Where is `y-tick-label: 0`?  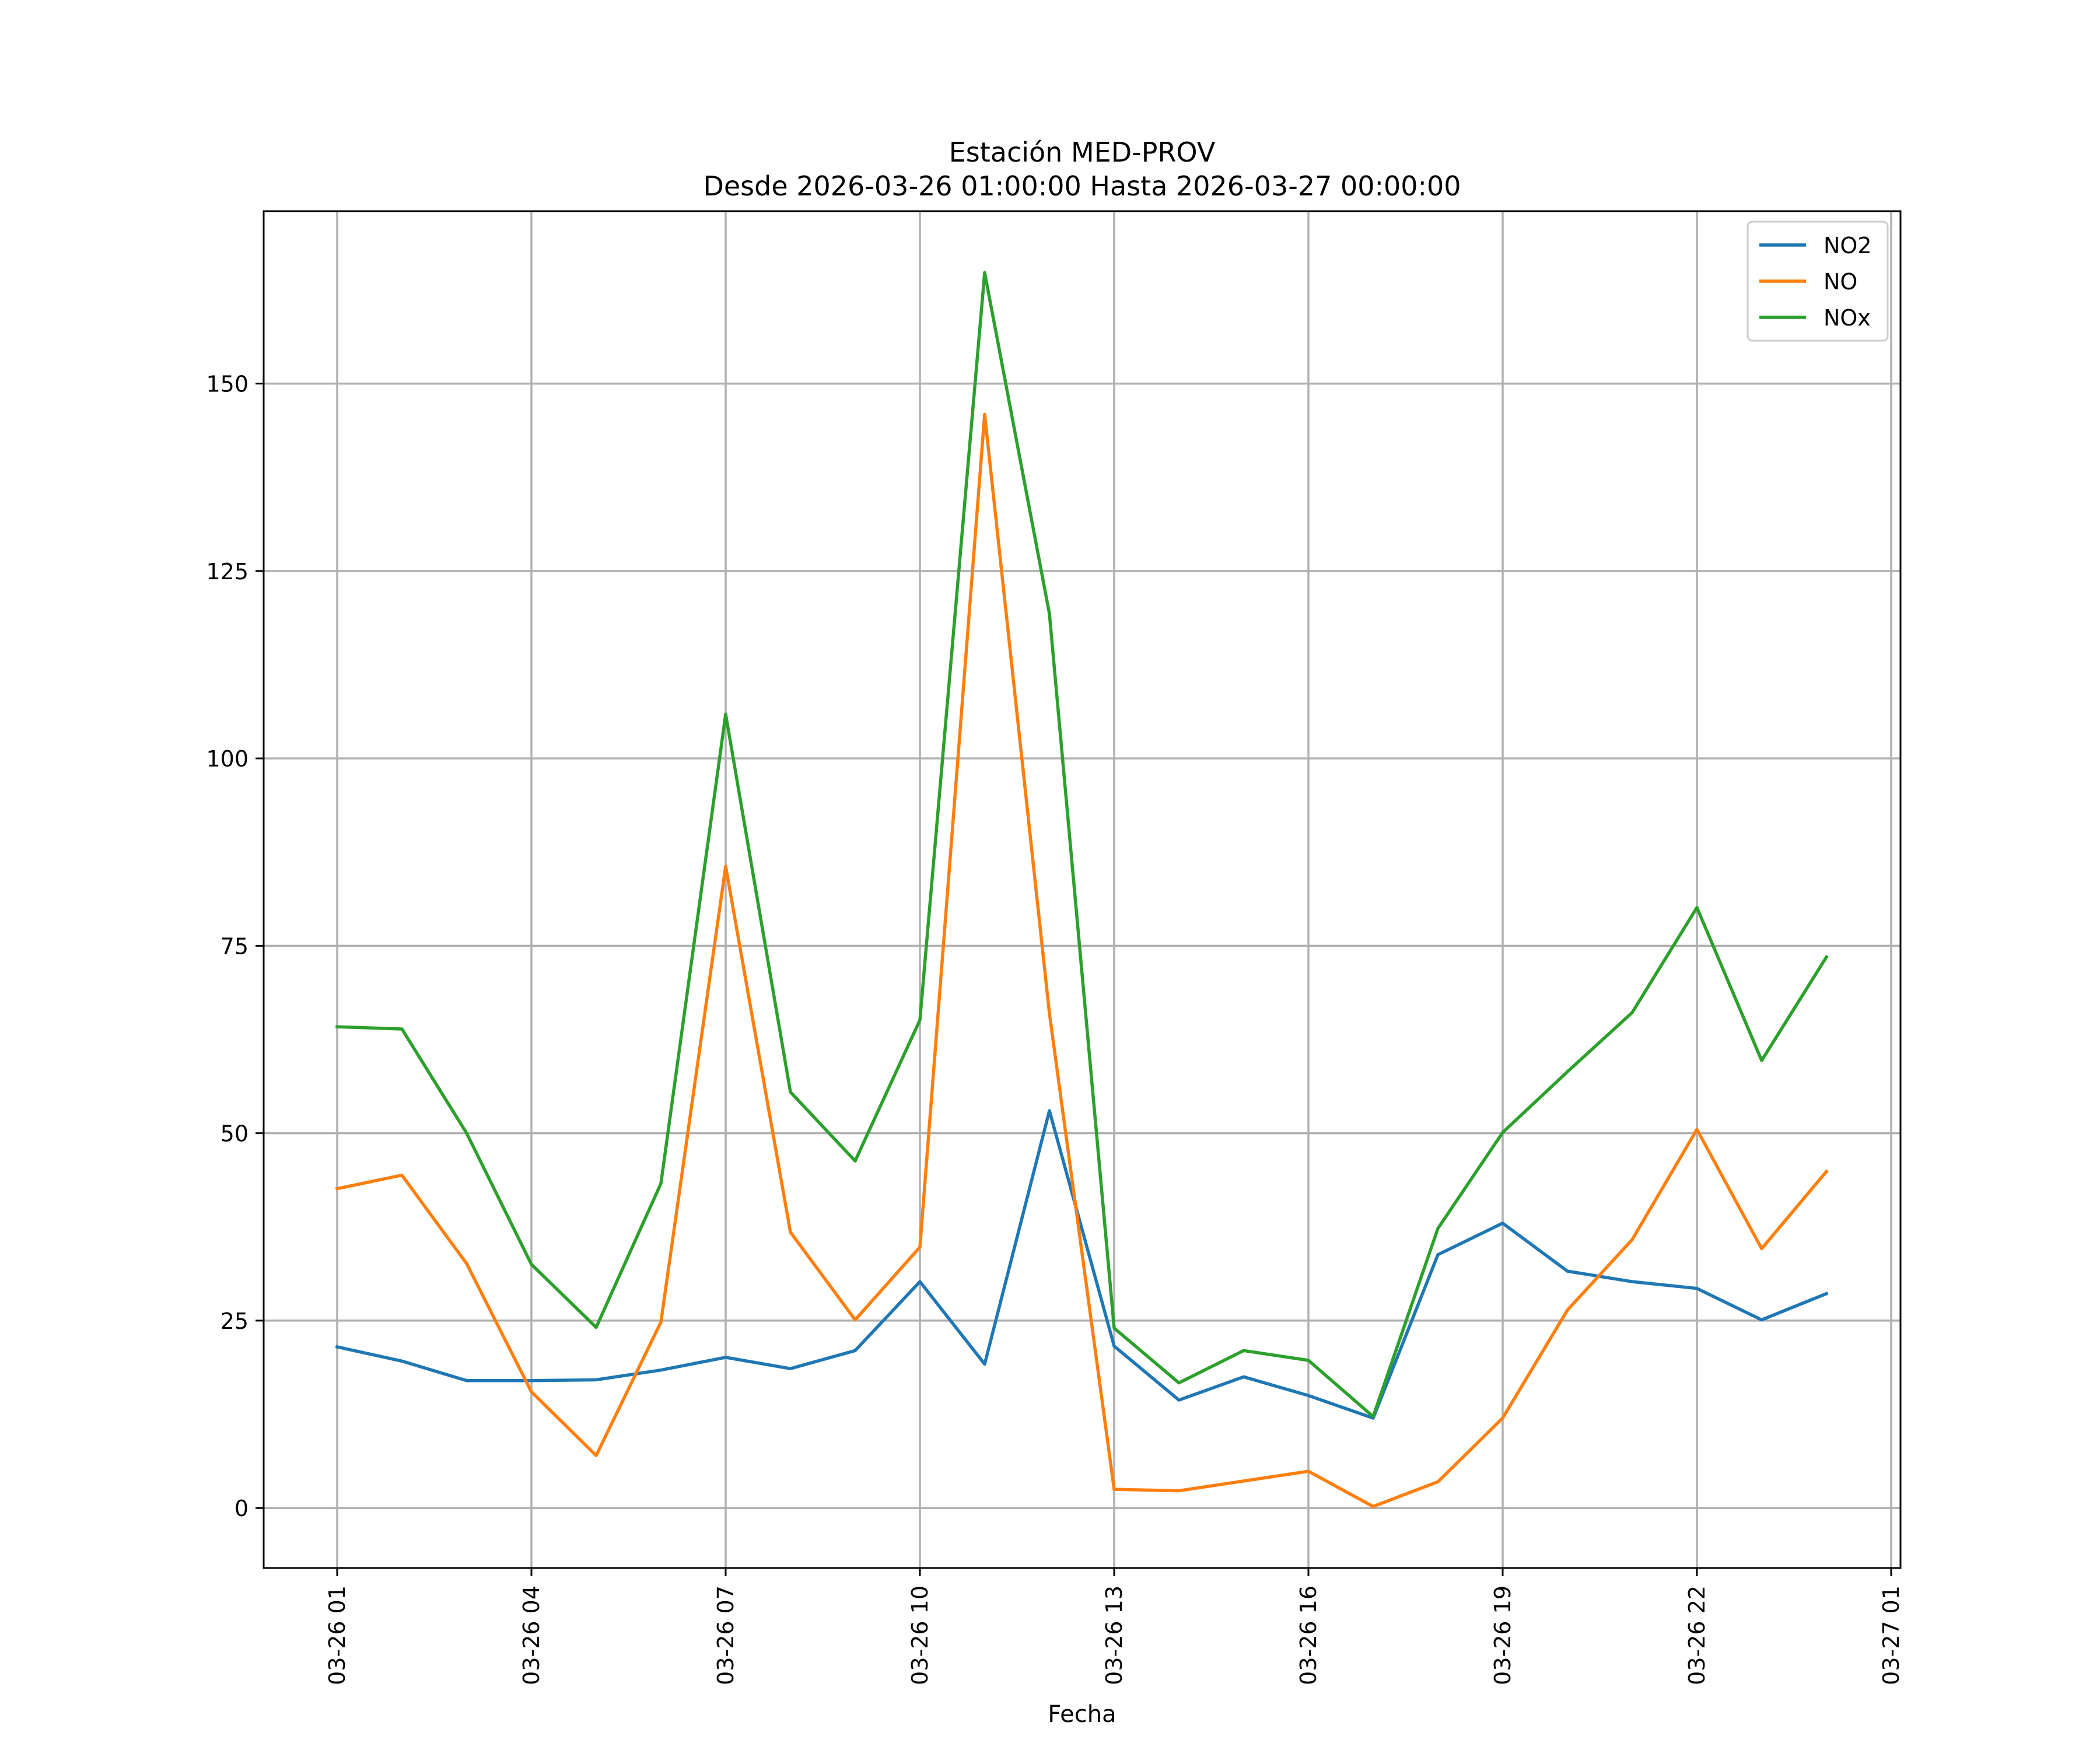
y-tick-label: 0 is located at coordinates (242, 1508).